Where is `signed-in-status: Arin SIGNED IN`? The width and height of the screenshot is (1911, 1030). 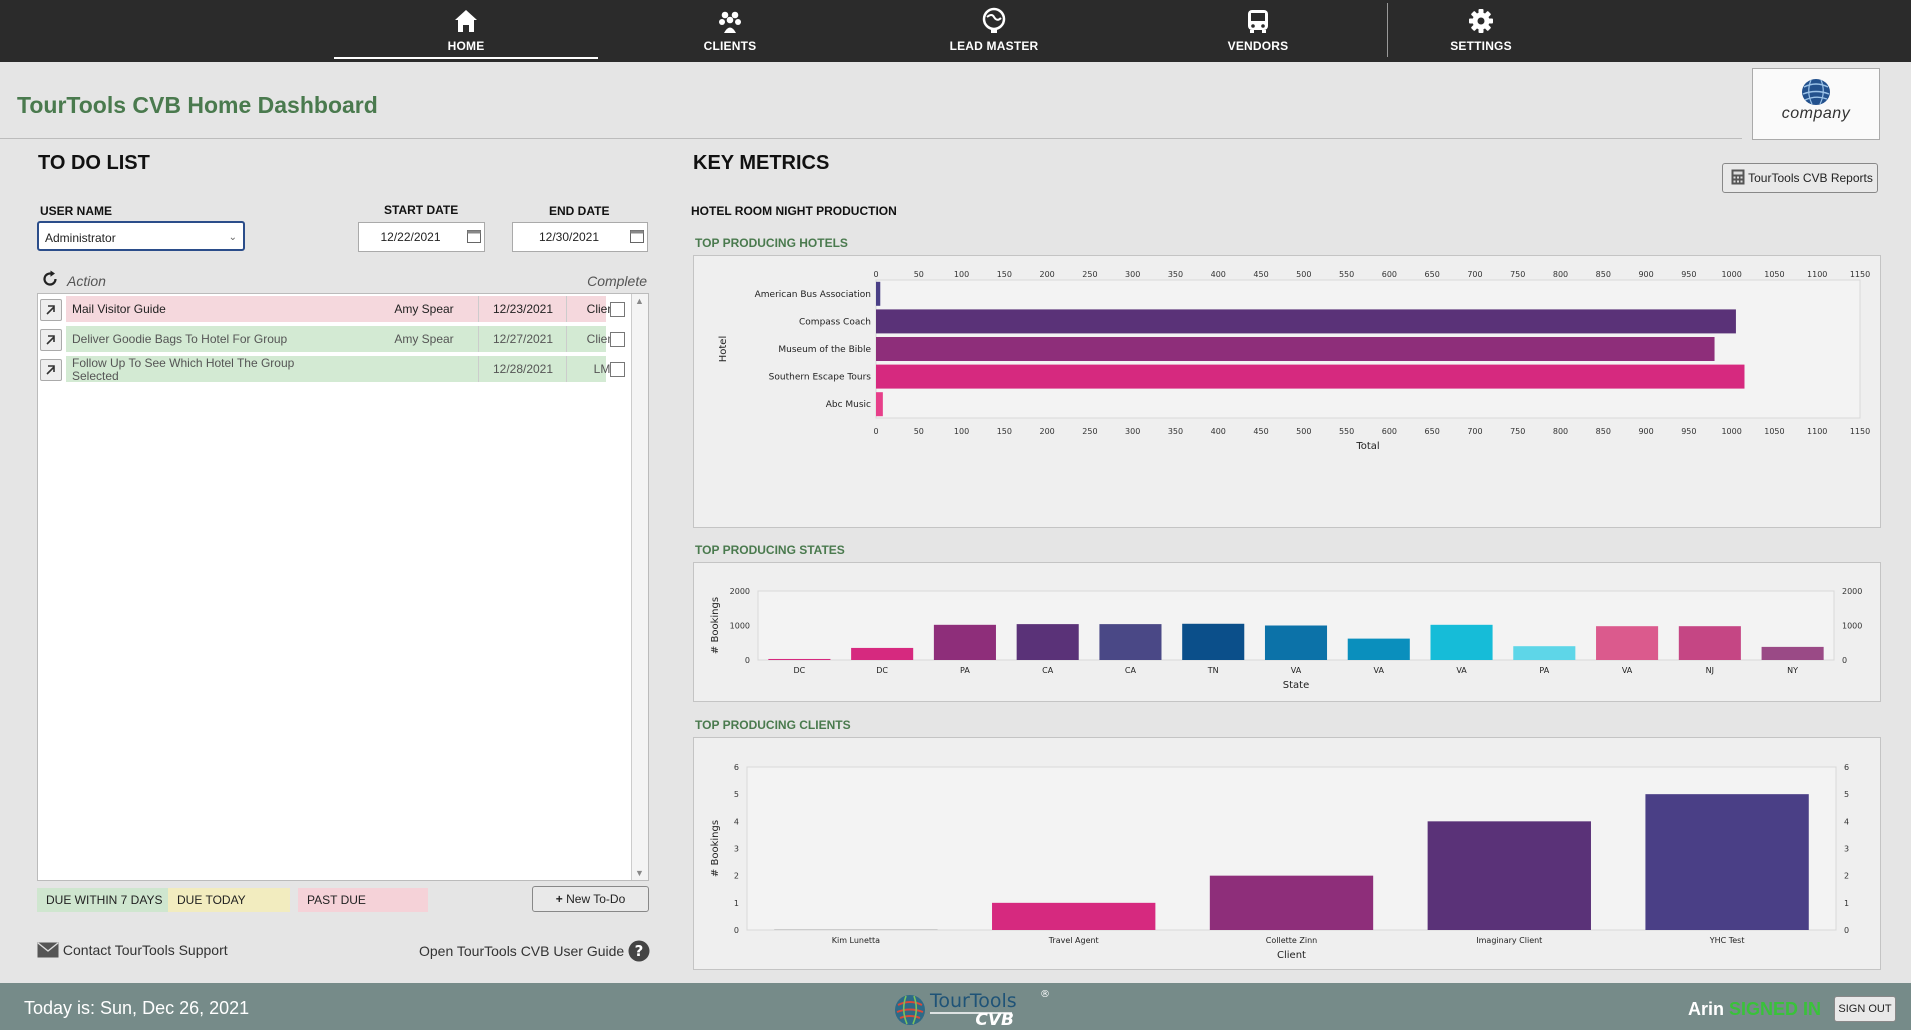
signed-in-status: Arin SIGNED IN is located at coordinates (1754, 1009).